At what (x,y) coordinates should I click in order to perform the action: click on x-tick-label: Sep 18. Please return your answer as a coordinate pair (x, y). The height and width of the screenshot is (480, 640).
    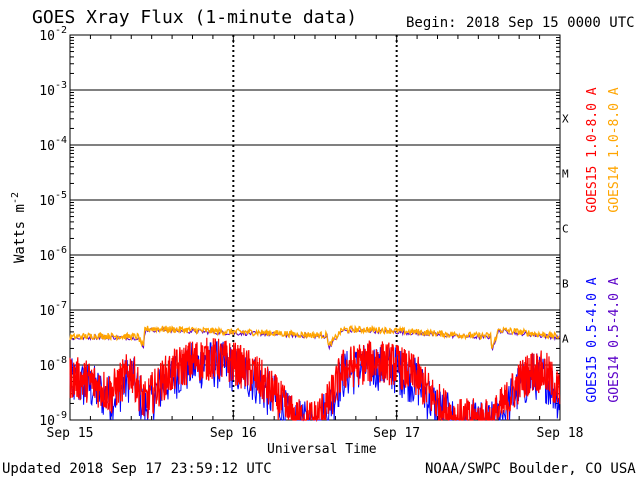
    Looking at the image, I should click on (560, 433).